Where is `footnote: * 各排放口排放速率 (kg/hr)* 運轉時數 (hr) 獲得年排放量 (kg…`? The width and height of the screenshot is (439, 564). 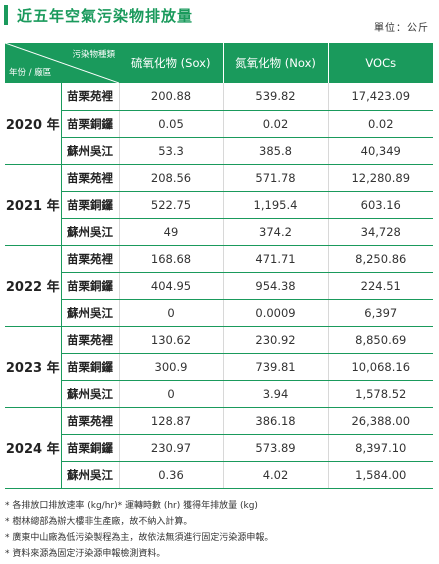
footnote: * 各排放口排放速率 (kg/hr)* 運轉時數 (hr) 獲得年排放量 (kg… is located at coordinates (131, 506).